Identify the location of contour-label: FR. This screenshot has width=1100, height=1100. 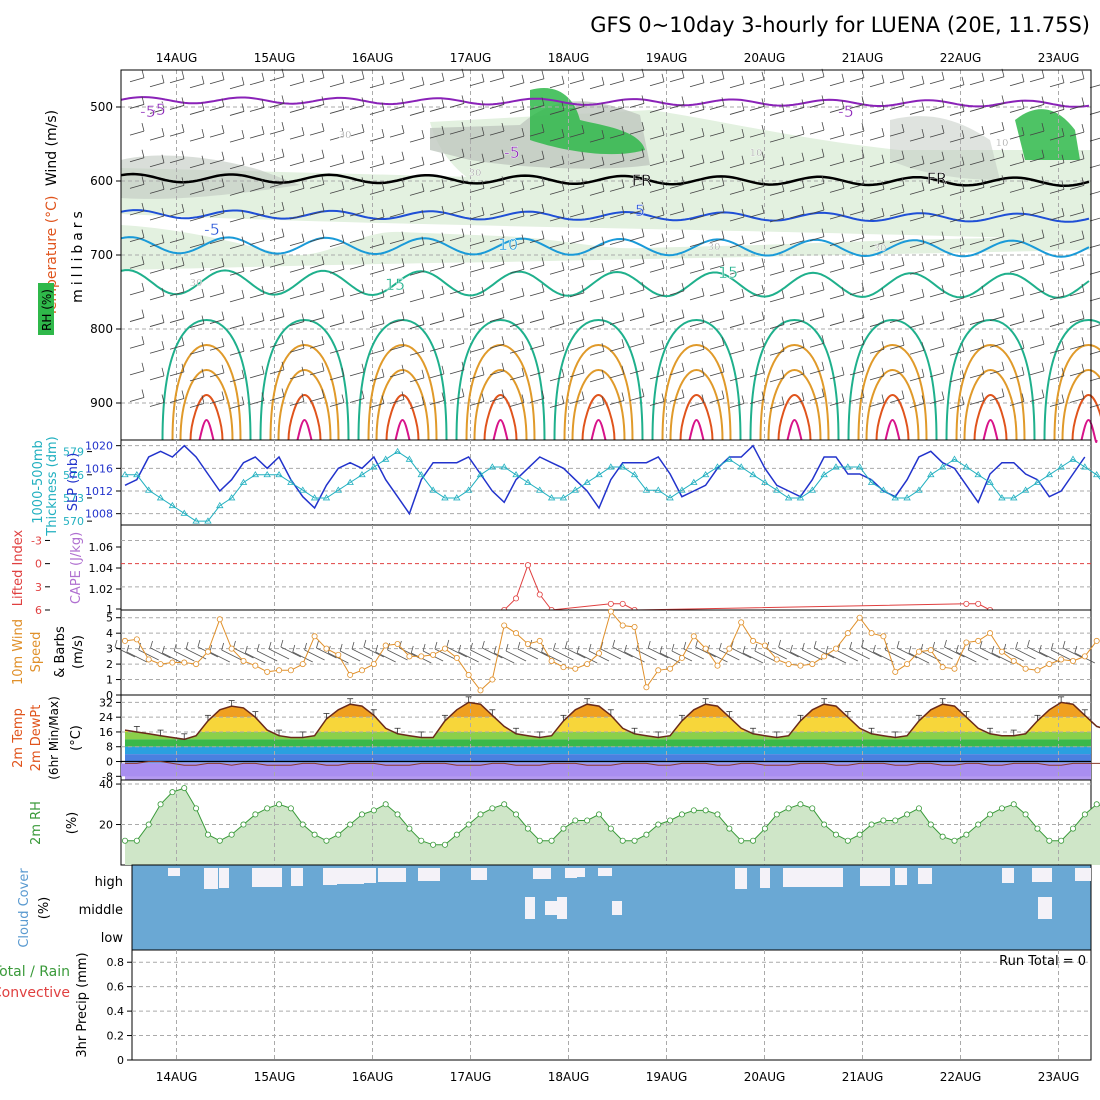
(642, 180).